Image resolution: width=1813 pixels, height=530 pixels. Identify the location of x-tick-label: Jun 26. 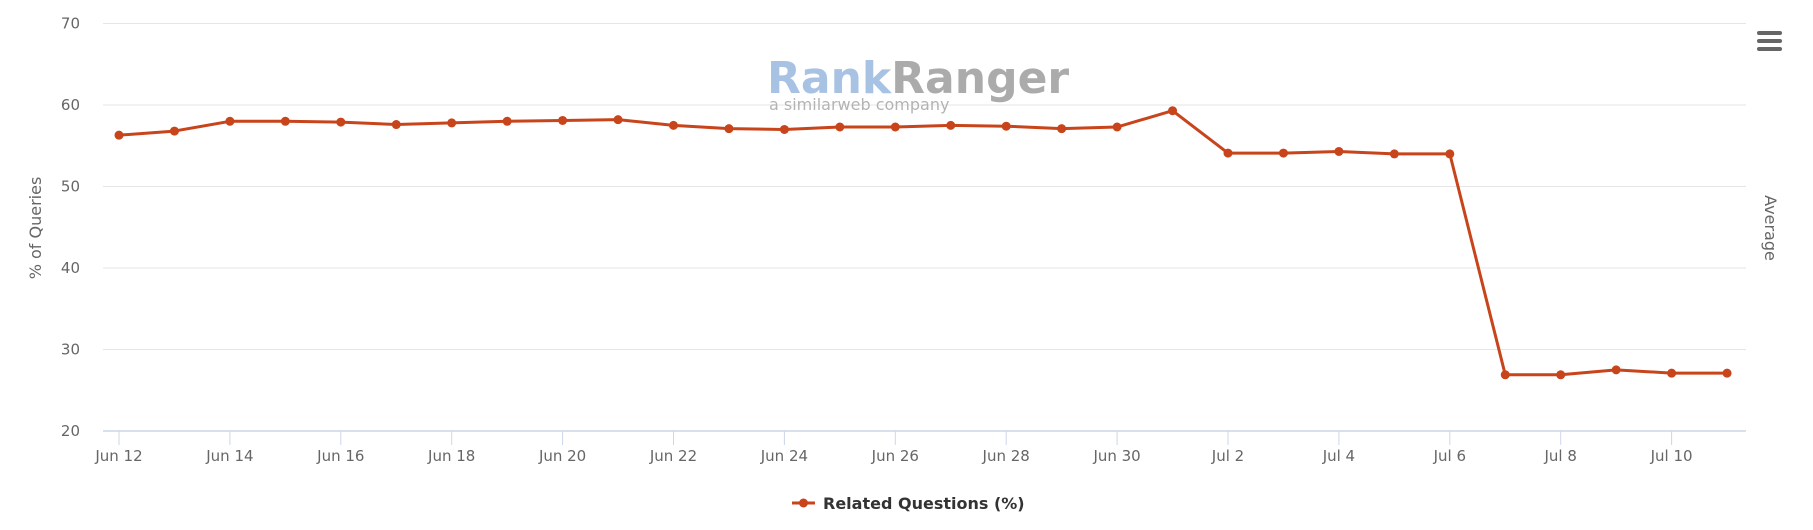
(895, 456).